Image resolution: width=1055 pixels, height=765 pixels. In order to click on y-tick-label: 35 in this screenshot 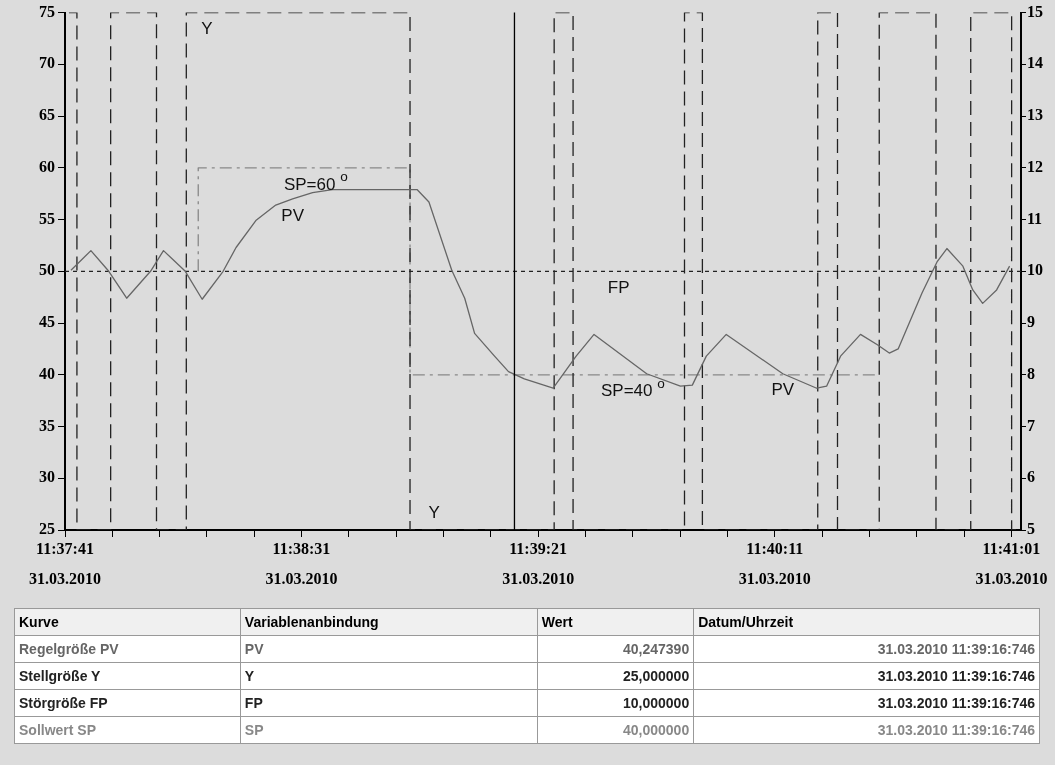, I will do `click(47, 425)`.